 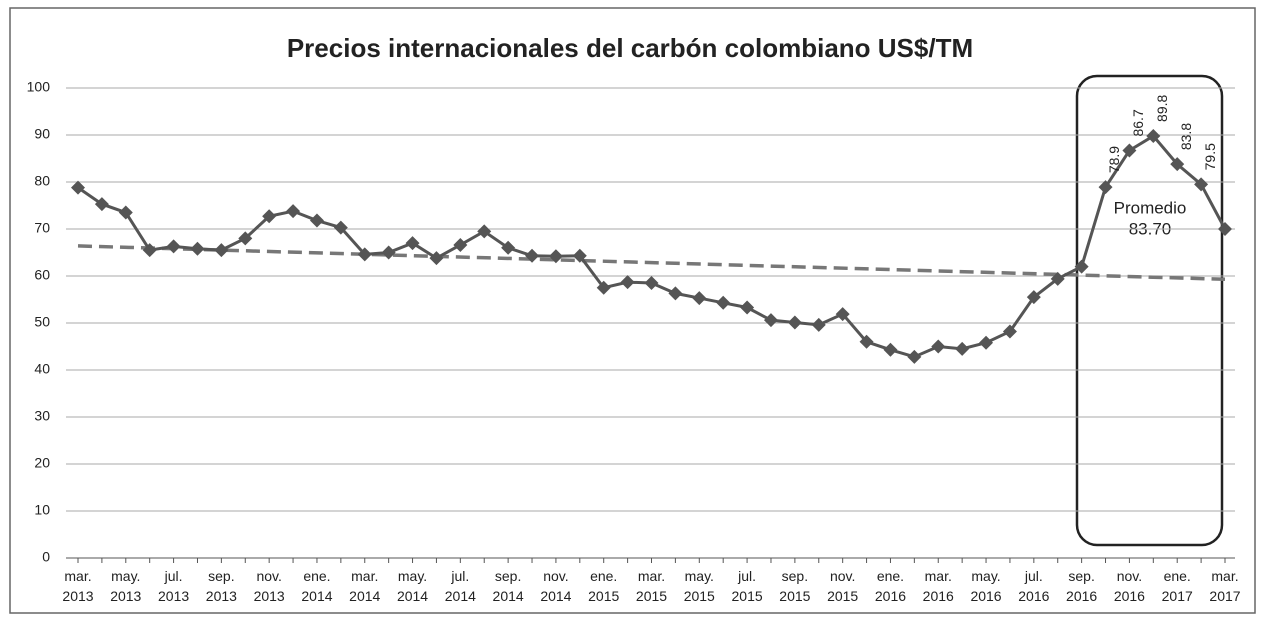 I want to click on x-tick-label: ene. 2016, so click(x=890, y=586).